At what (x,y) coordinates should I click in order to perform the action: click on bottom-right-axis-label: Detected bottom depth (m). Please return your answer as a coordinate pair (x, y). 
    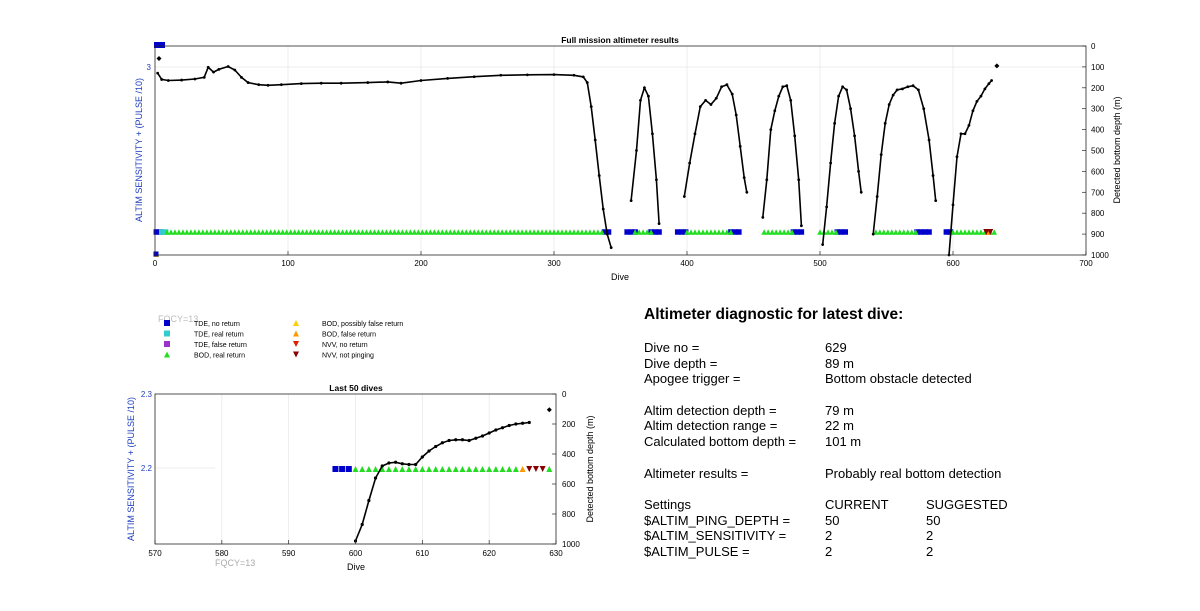
    Looking at the image, I should click on (590, 468).